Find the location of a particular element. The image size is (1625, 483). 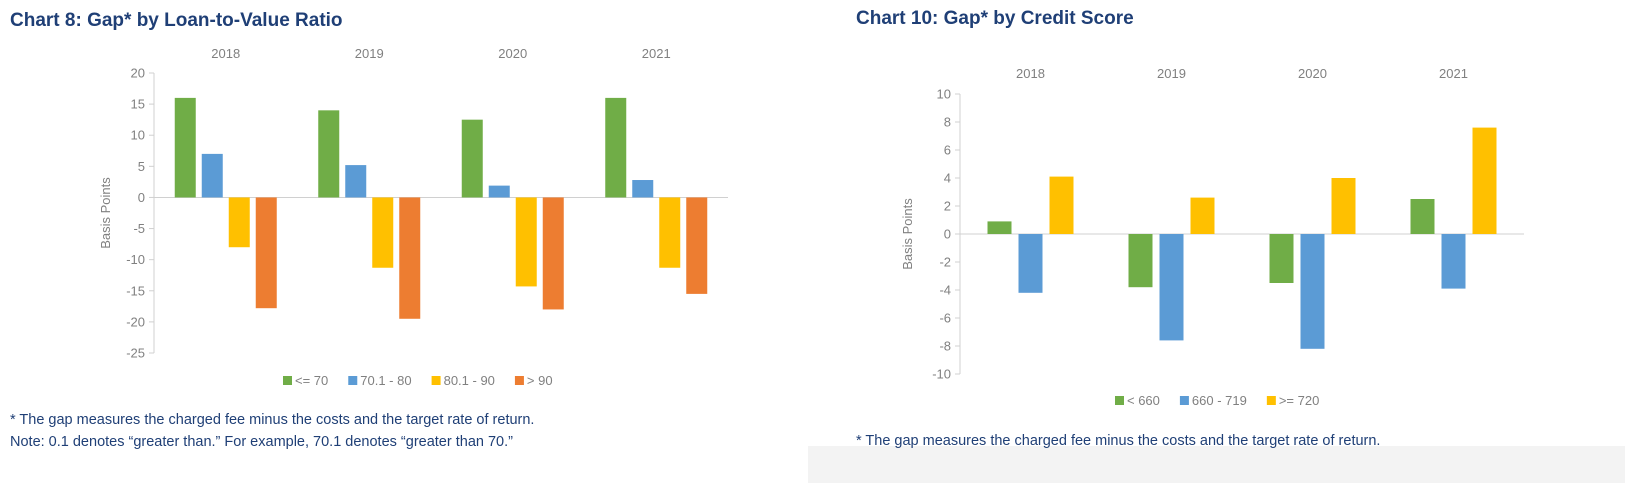

y-tick-label: 20 is located at coordinates (138, 73).